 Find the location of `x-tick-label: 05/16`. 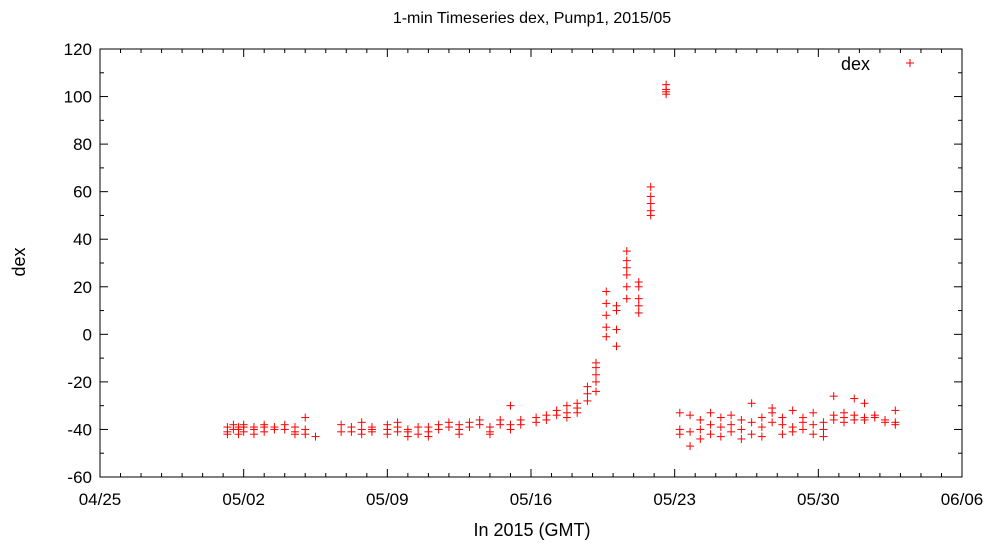

x-tick-label: 05/16 is located at coordinates (531, 499).